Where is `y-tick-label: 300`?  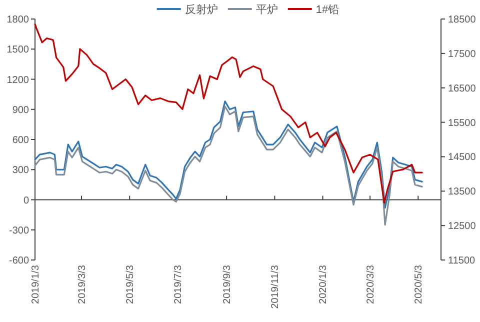 y-tick-label: 300 is located at coordinates (21, 170).